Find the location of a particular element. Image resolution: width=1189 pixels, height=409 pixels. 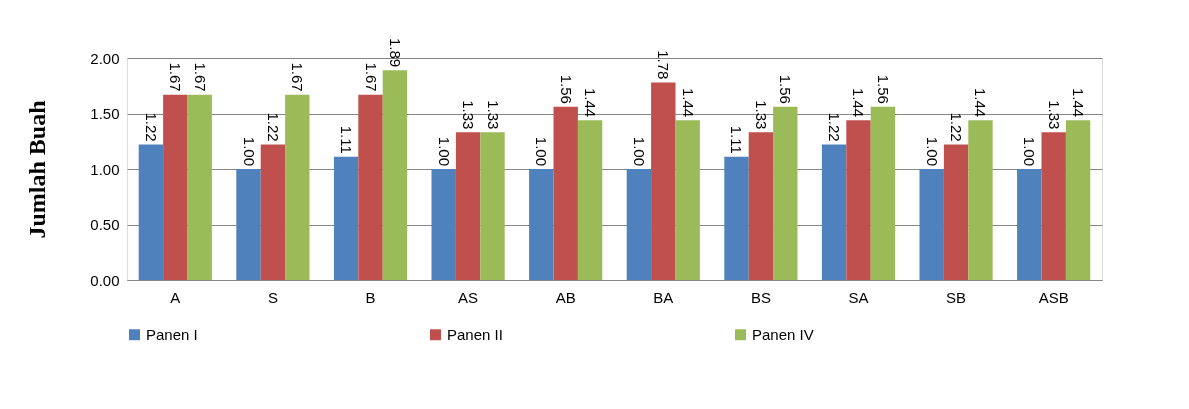

y-tick-label: 0.00 is located at coordinates (105, 280).